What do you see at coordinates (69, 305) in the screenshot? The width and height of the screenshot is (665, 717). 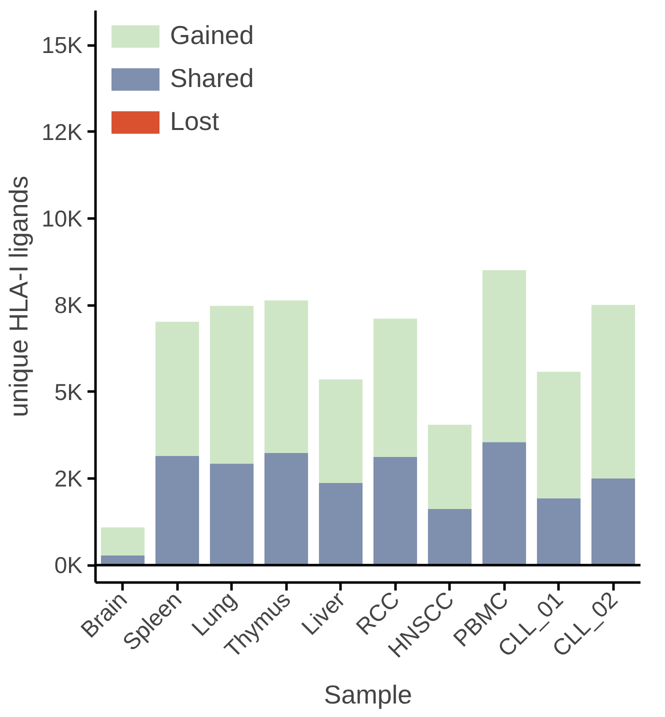 I see `y-tick-label: 8K` at bounding box center [69, 305].